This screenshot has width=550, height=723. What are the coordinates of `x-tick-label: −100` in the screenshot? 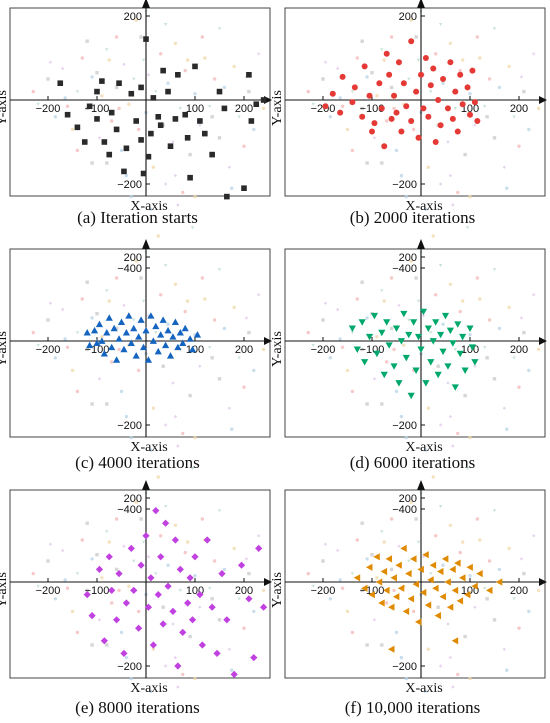 It's located at (97, 591).